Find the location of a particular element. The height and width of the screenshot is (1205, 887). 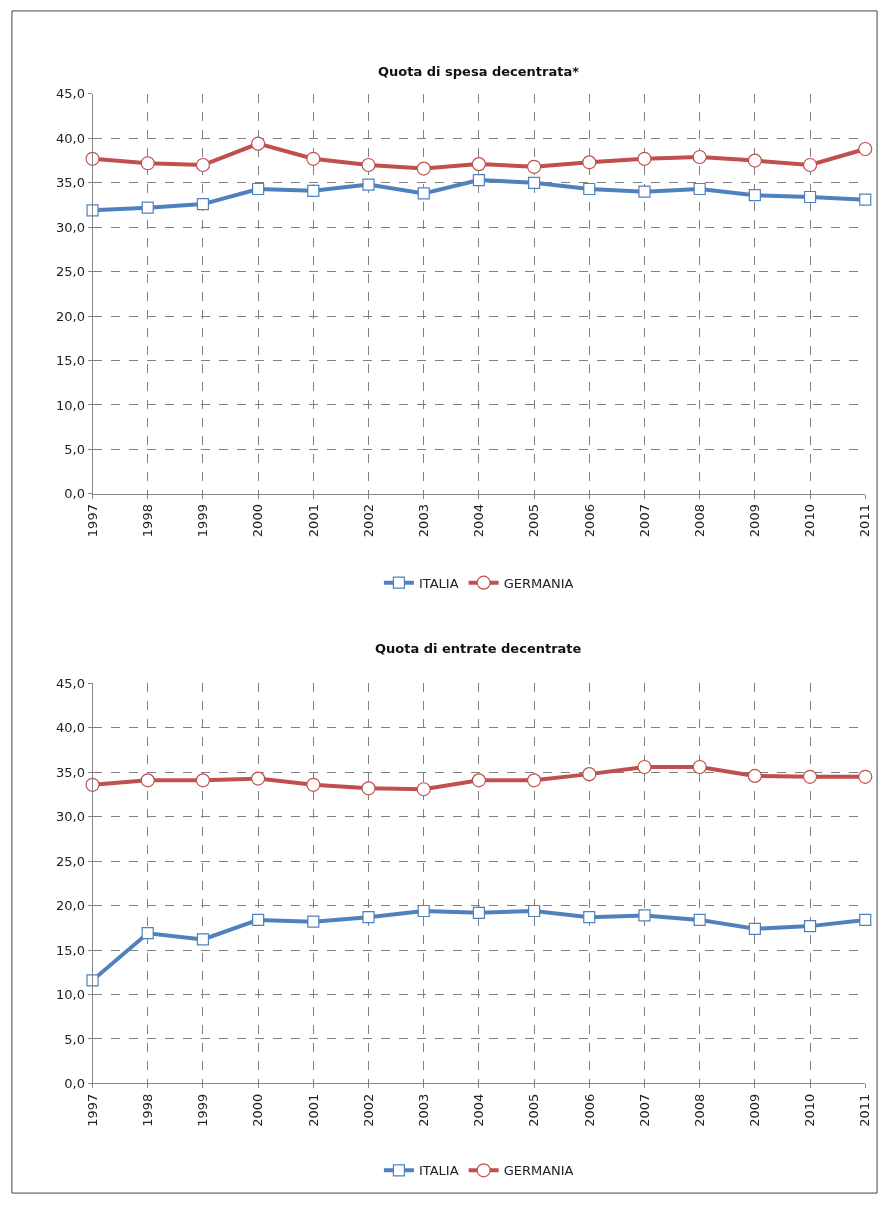

chart-title: Quota di spesa decentrata* is located at coordinates (479, 71).